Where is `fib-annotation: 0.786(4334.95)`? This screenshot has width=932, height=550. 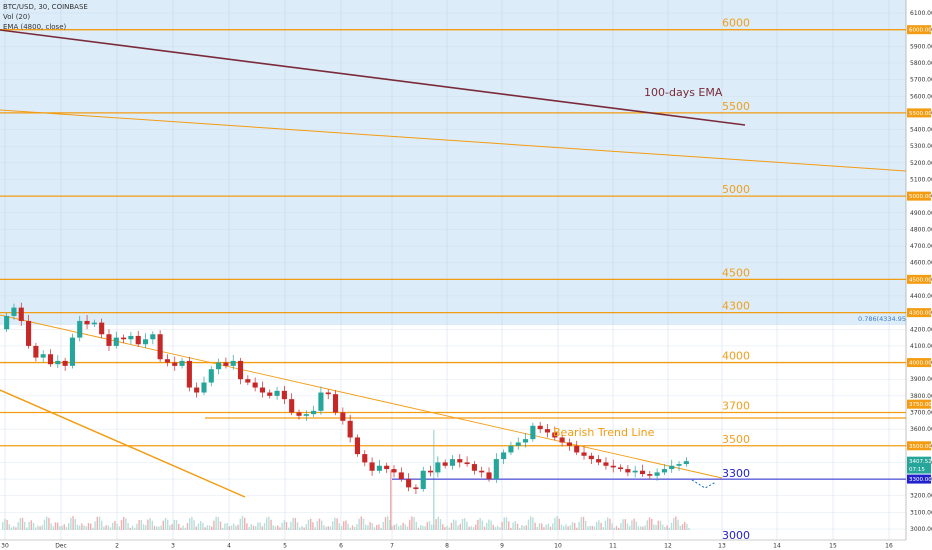 fib-annotation: 0.786(4334.95) is located at coordinates (883, 319).